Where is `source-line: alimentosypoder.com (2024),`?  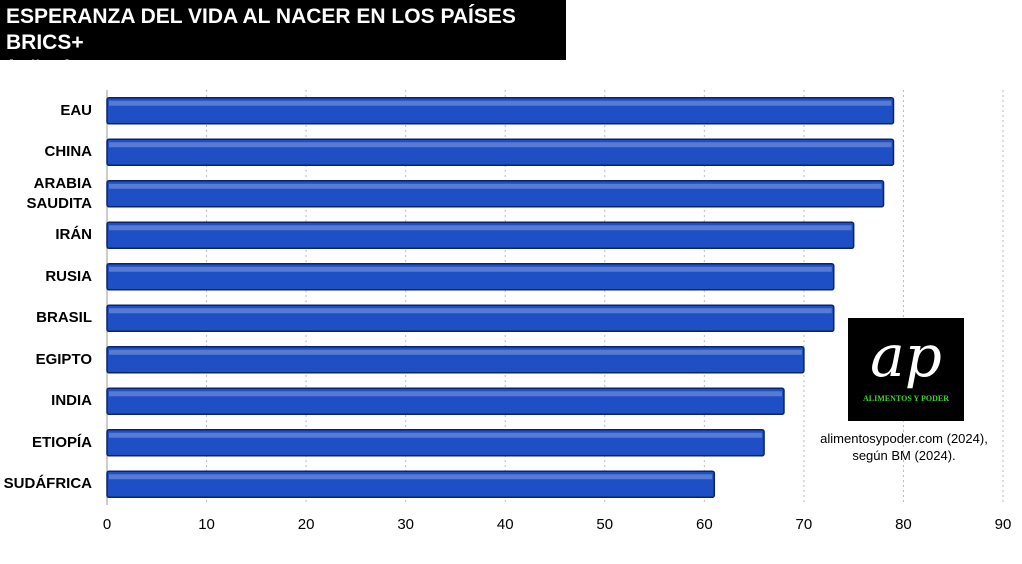 source-line: alimentosypoder.com (2024), is located at coordinates (904, 438).